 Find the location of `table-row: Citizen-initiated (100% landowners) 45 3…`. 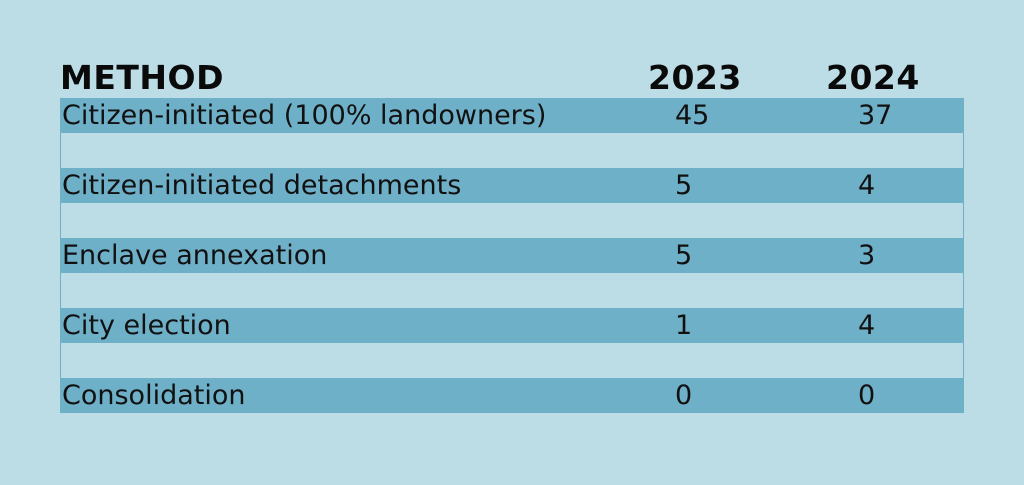

table-row: Citizen-initiated (100% landowners) 45 3… is located at coordinates (512, 115).